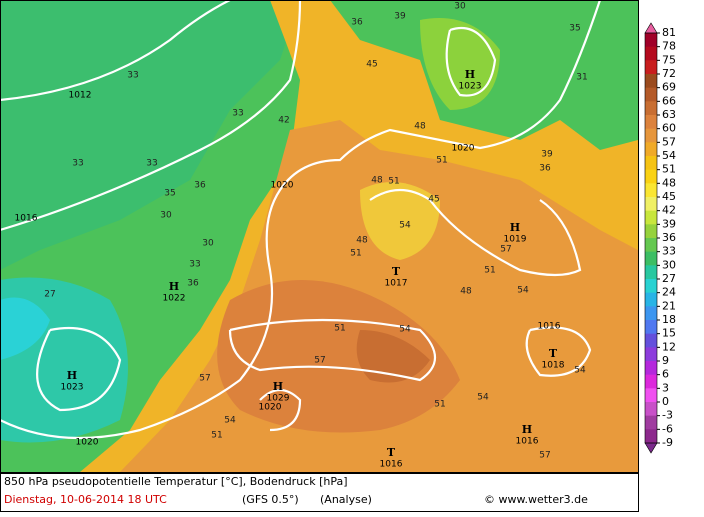 The image size is (704, 517). What do you see at coordinates (669, 46) in the screenshot?
I see `colorbar-tick-label: 78` at bounding box center [669, 46].